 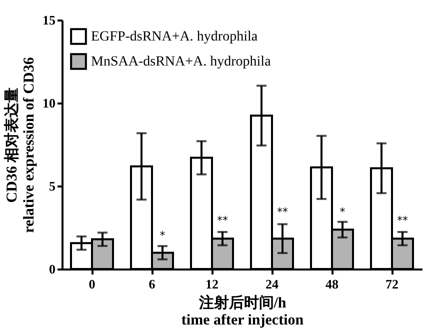 What do you see at coordinates (392, 284) in the screenshot?
I see `x-tick-label: 72` at bounding box center [392, 284].